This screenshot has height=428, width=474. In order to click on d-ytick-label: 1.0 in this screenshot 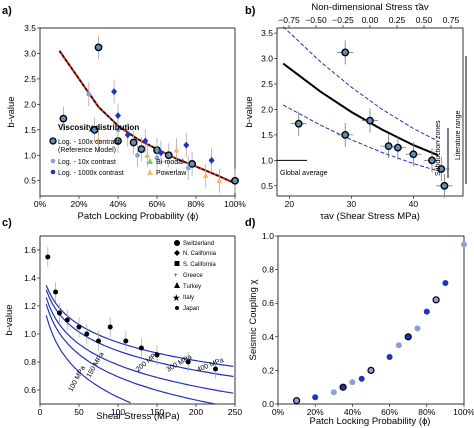, I will do `click(268, 236)`.